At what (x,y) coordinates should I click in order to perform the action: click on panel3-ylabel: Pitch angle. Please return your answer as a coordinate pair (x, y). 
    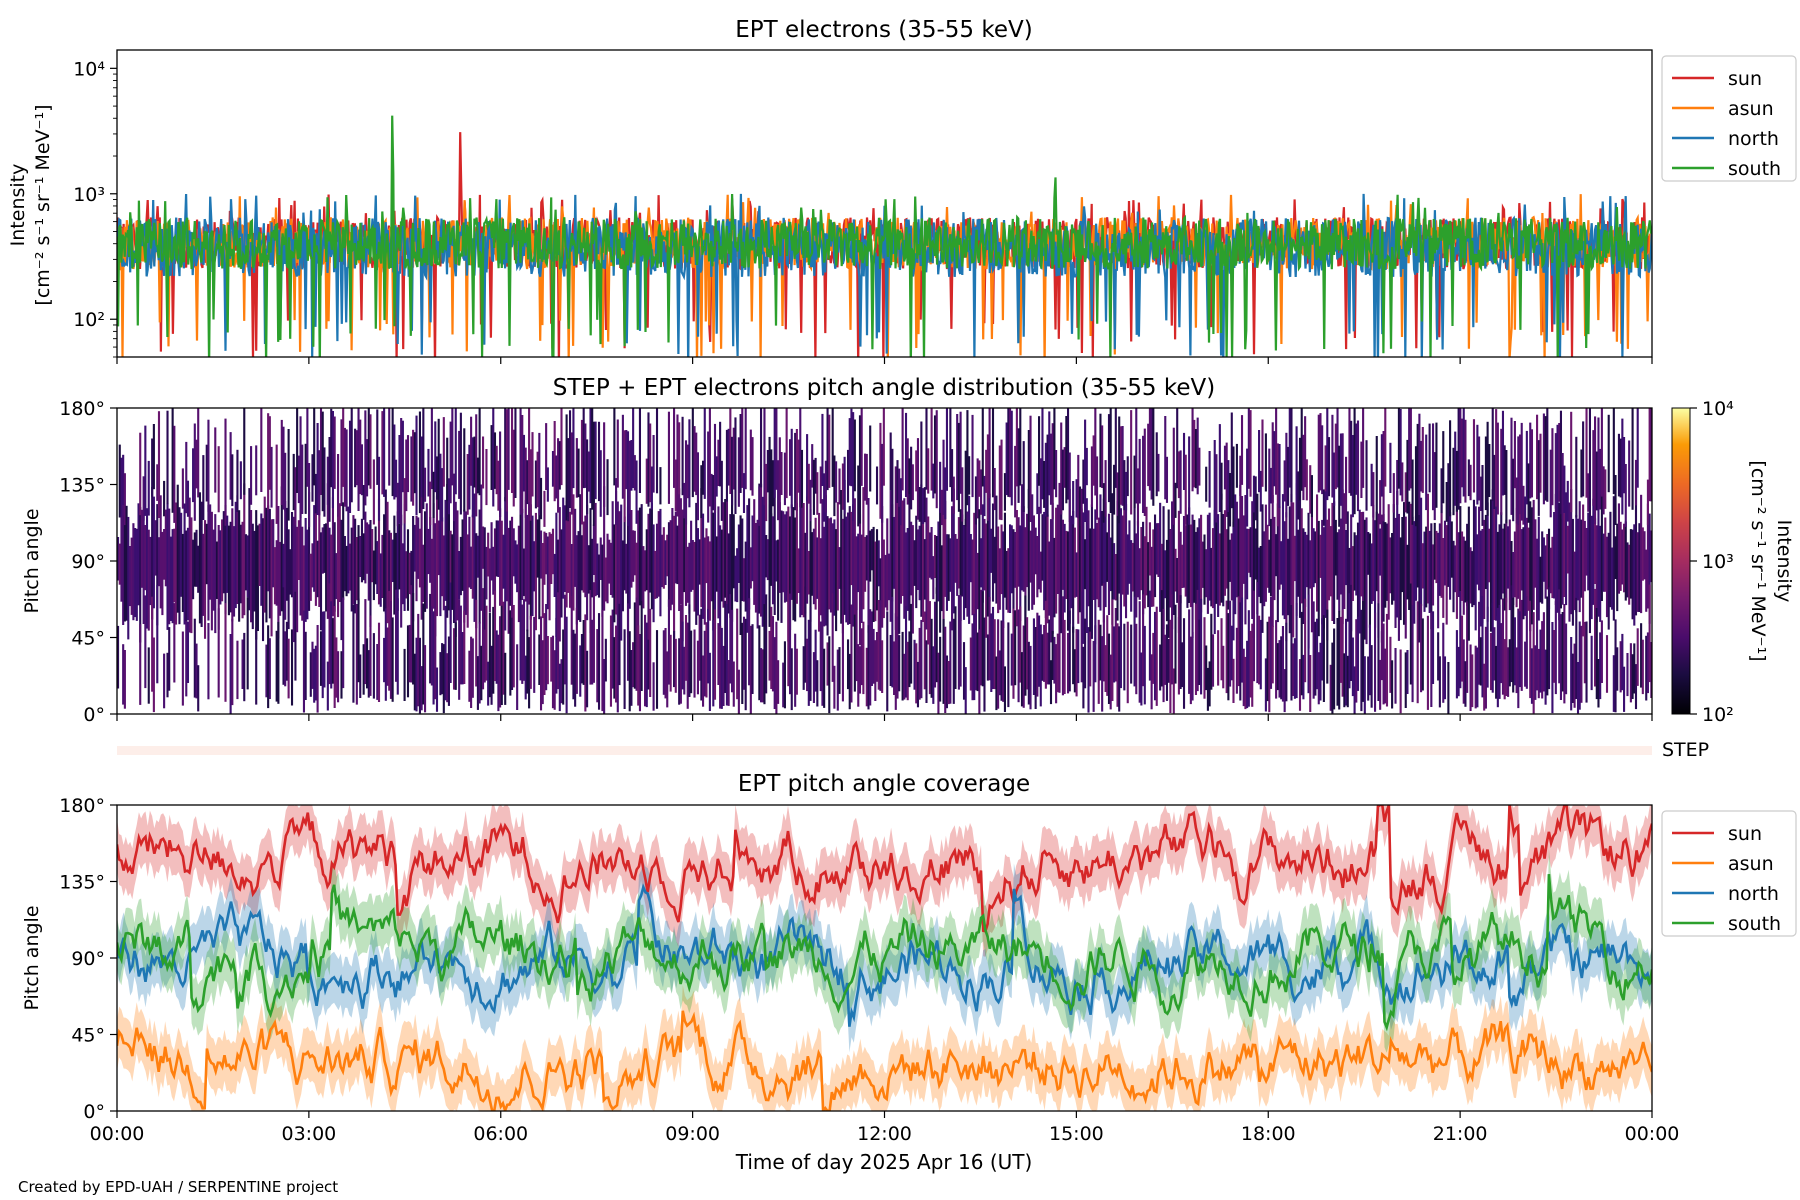
    Looking at the image, I should click on (32, 957).